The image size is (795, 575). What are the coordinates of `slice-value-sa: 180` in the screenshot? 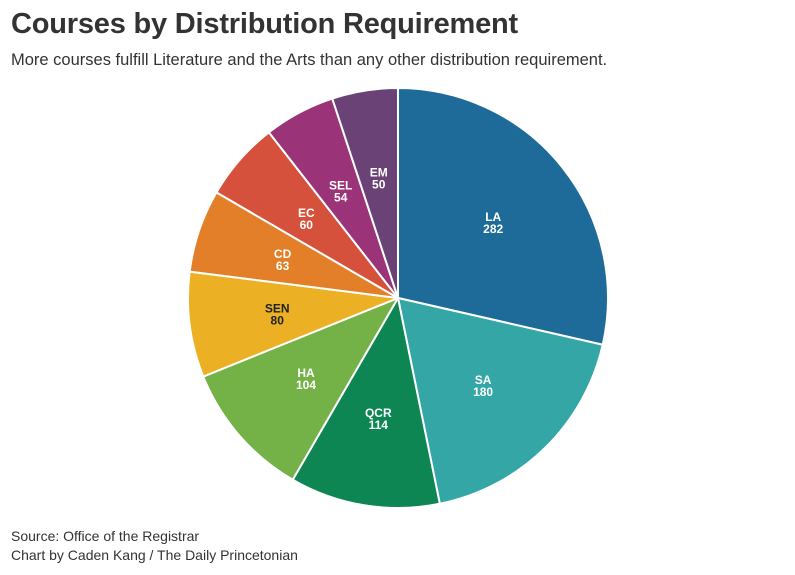 It's located at (483, 392).